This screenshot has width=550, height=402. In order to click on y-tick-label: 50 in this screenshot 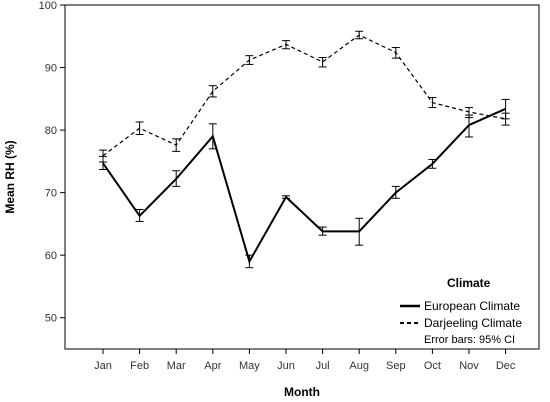, I will do `click(51, 319)`.